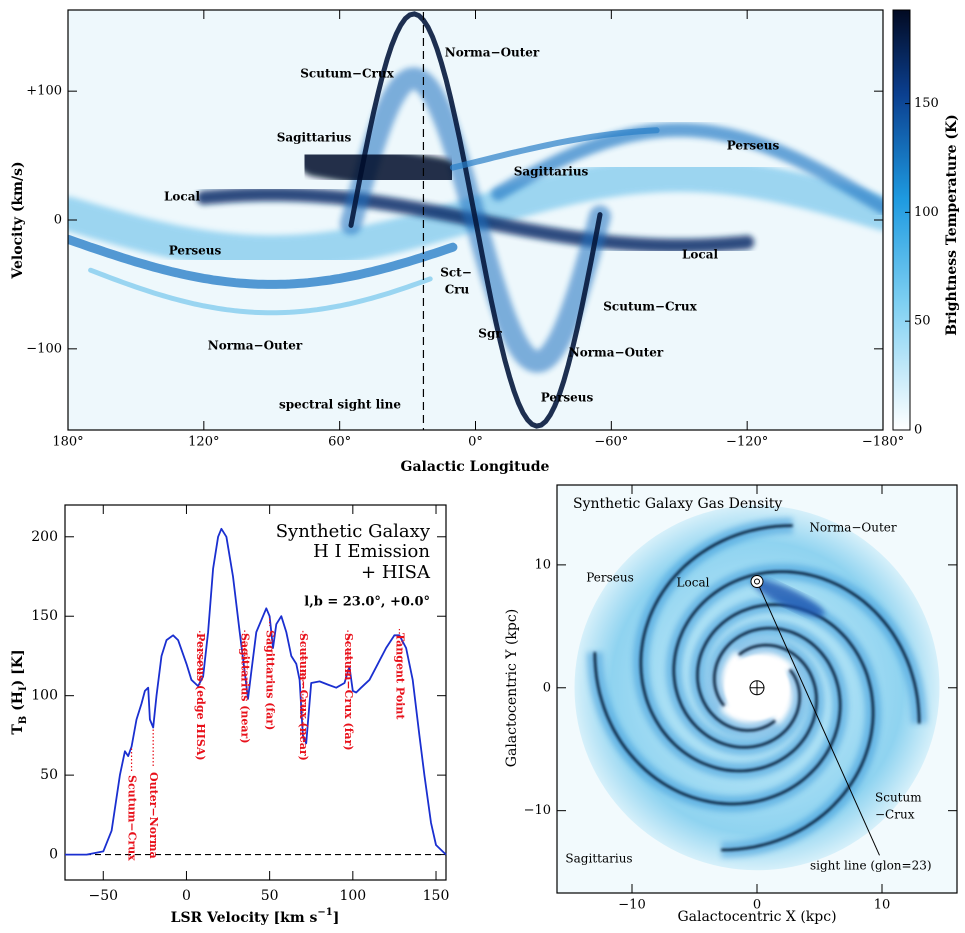 This screenshot has height=933, width=965. What do you see at coordinates (340, 405) in the screenshot?
I see `arm-label: spectral sight line` at bounding box center [340, 405].